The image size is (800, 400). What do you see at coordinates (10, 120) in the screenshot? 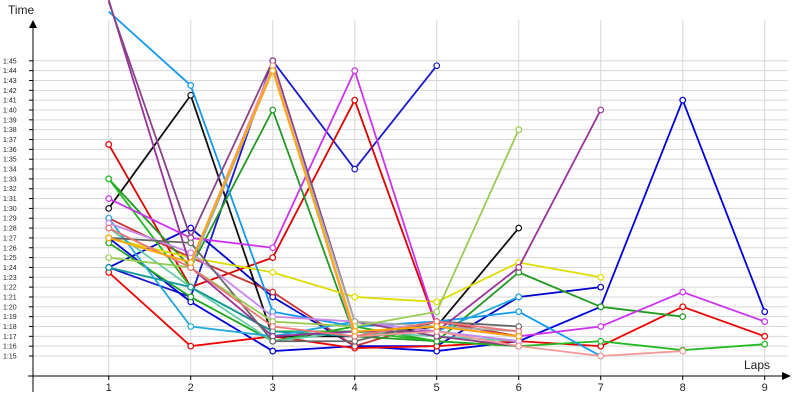
I see `y-tick-label: 1:39` at bounding box center [10, 120].